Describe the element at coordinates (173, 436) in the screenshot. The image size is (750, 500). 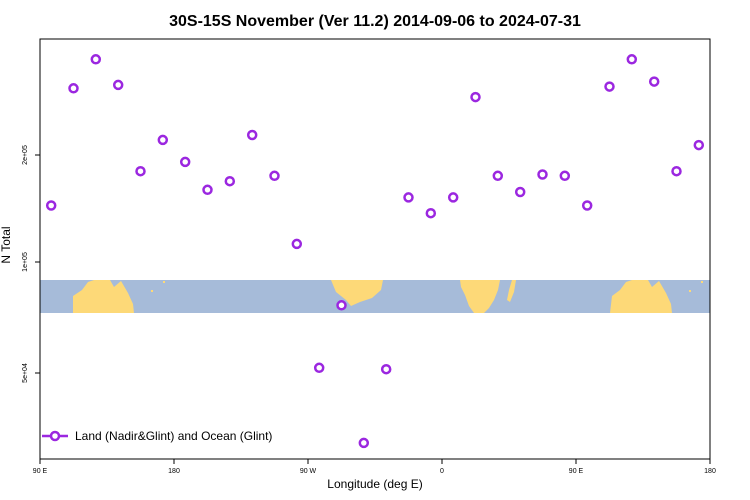
I see `legend-label: Land (Nadir&Glint) and Ocean (Glint)` at that location.